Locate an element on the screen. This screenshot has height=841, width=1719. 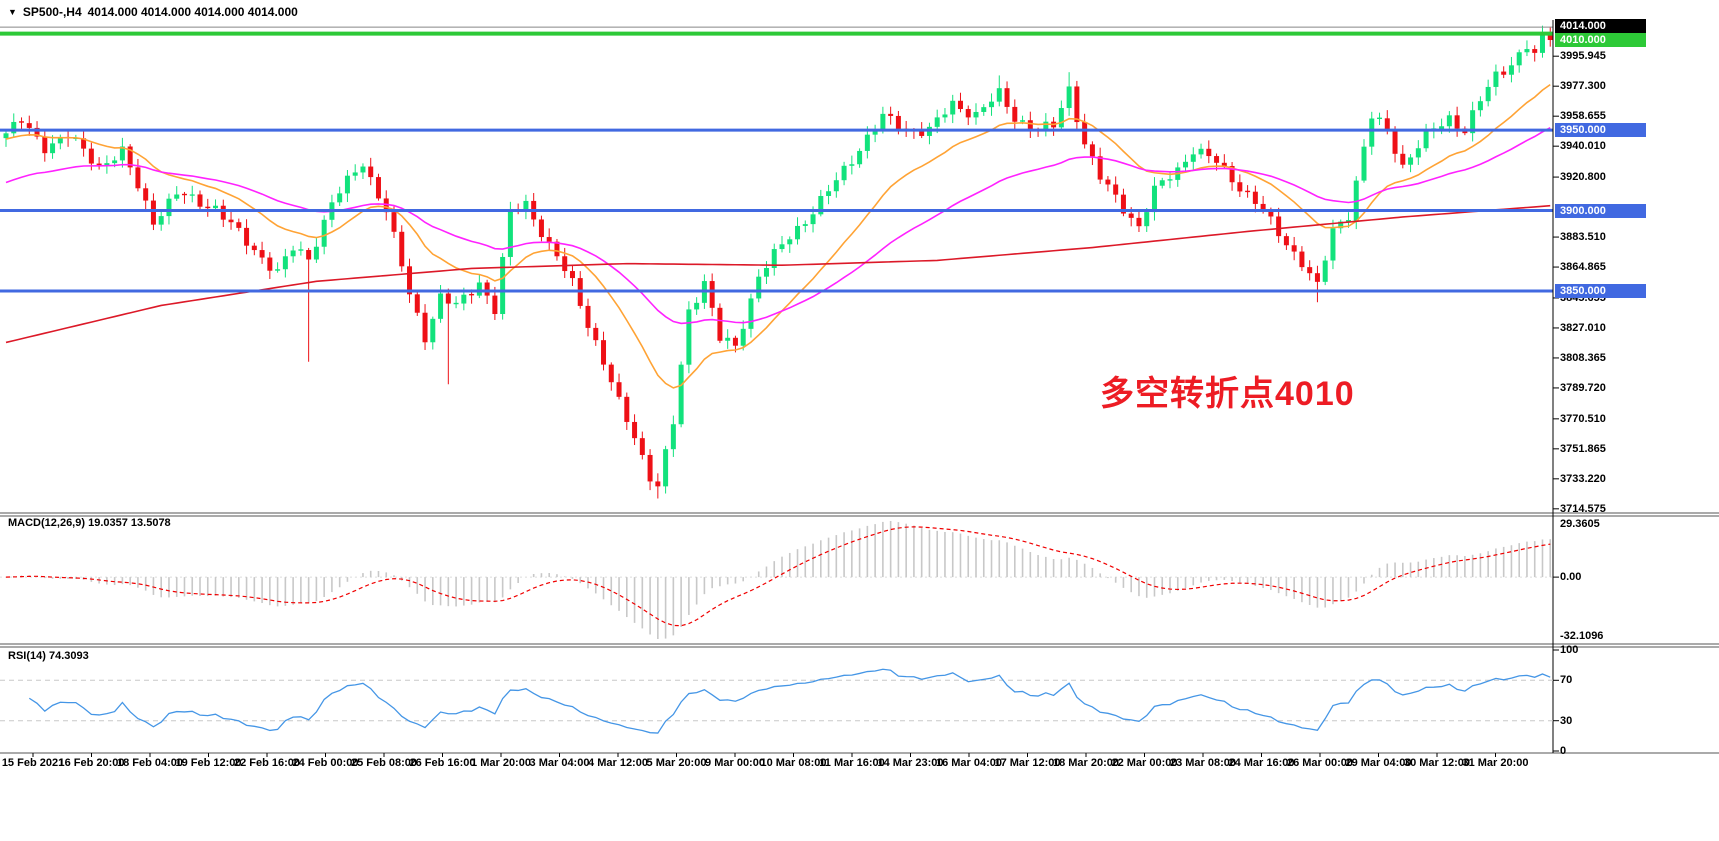
price-tick-label: 3958.655 is located at coordinates (1583, 116).